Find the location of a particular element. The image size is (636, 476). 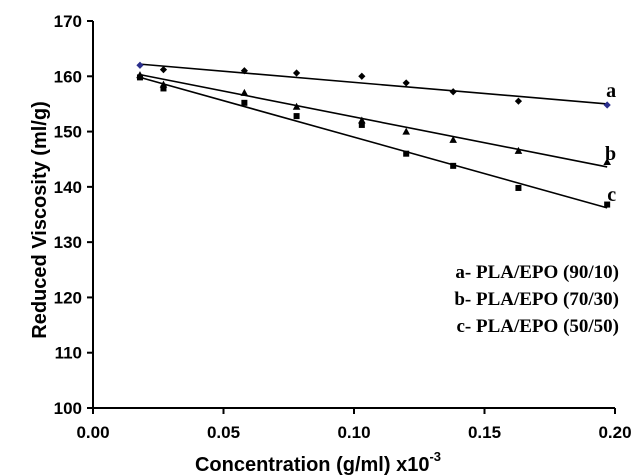

line-label-a: a is located at coordinates (611, 91).